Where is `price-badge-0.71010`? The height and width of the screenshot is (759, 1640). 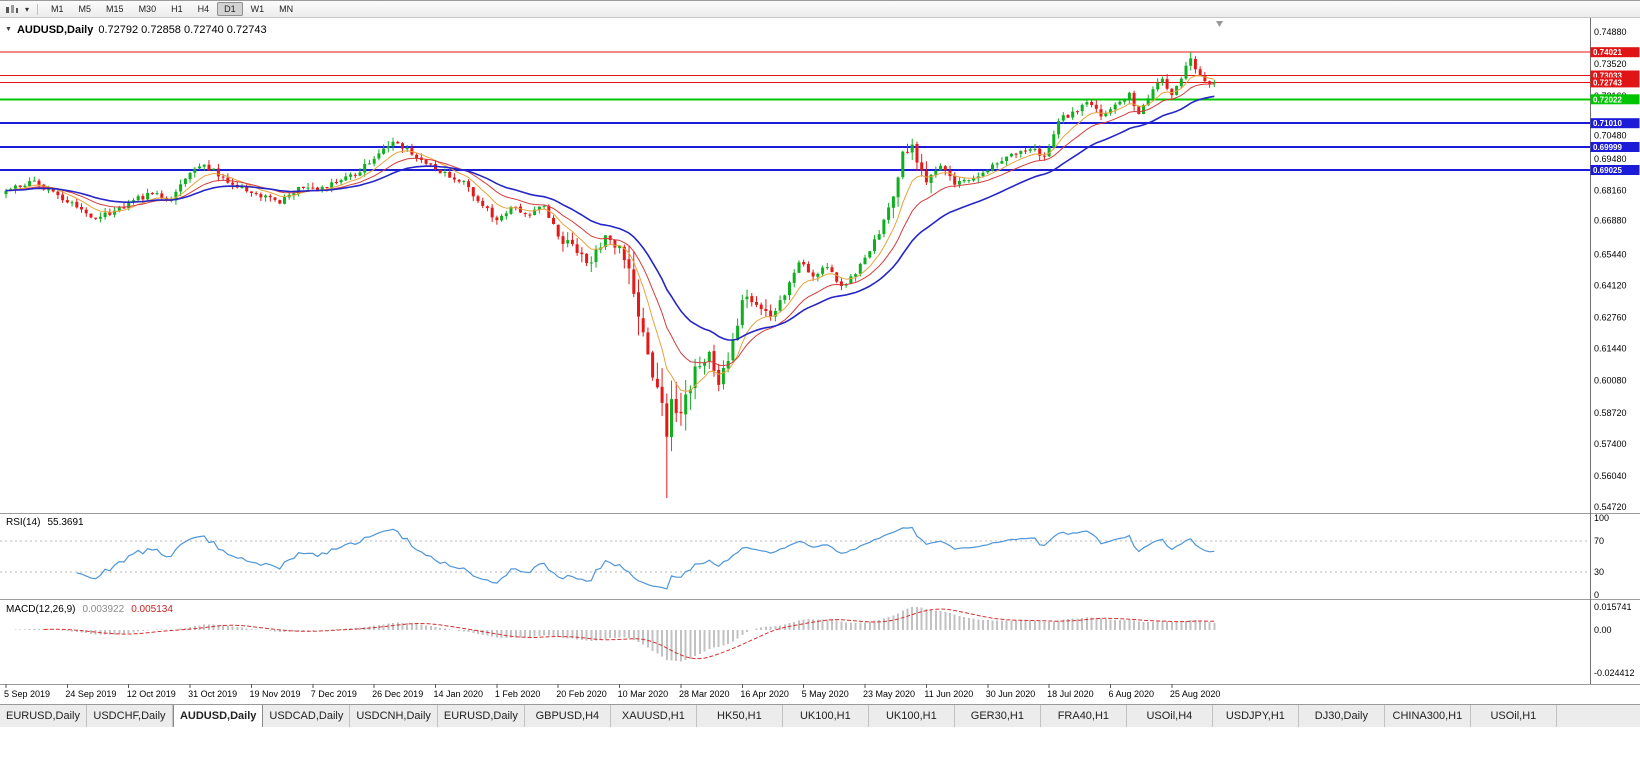 price-badge-0.71010 is located at coordinates (1615, 123).